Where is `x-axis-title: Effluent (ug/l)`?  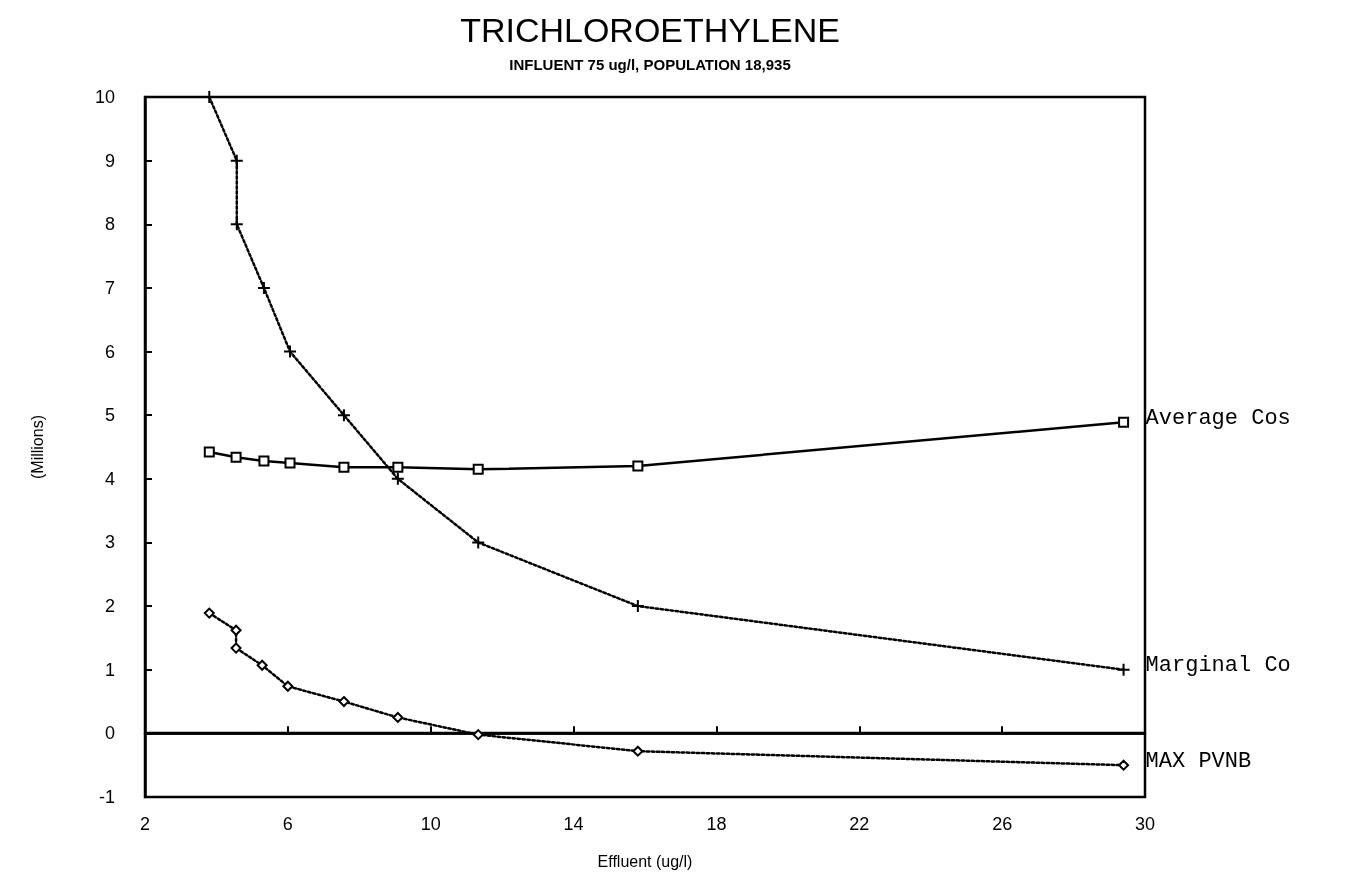
x-axis-title: Effluent (ug/l) is located at coordinates (645, 861).